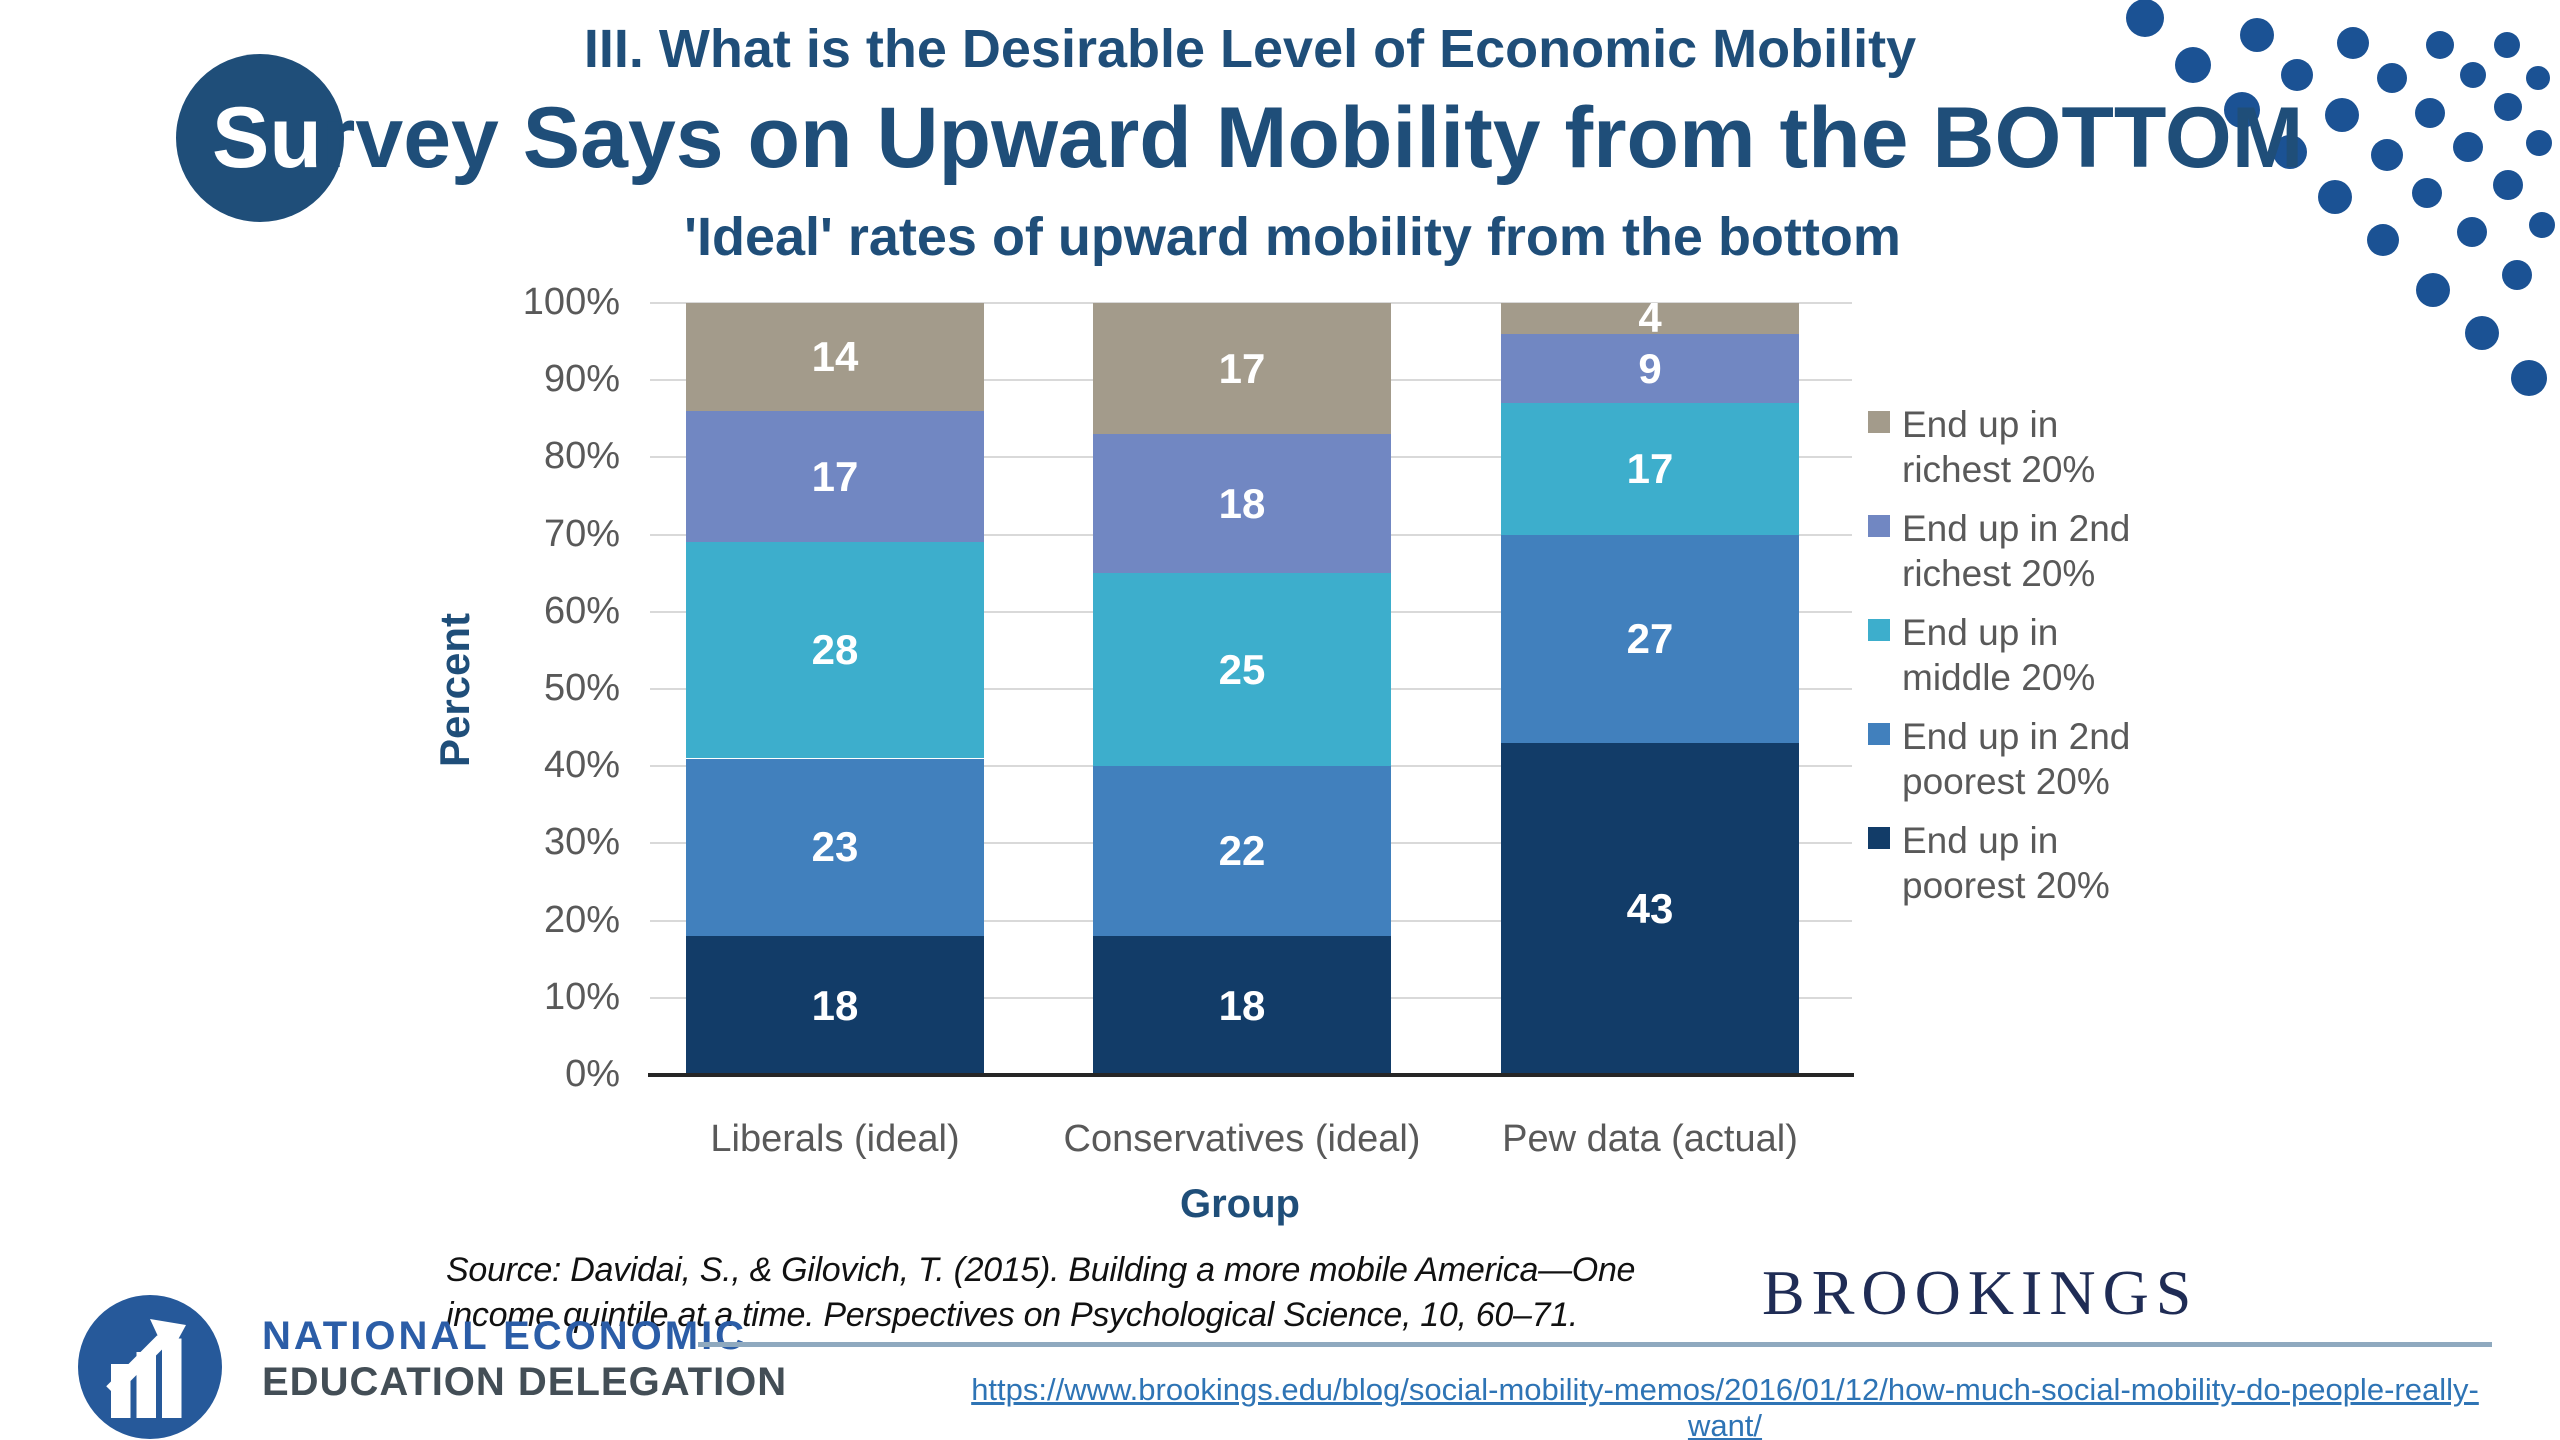 This screenshot has width=2560, height=1440. I want to click on y-tick-label: 90%, so click(581, 379).